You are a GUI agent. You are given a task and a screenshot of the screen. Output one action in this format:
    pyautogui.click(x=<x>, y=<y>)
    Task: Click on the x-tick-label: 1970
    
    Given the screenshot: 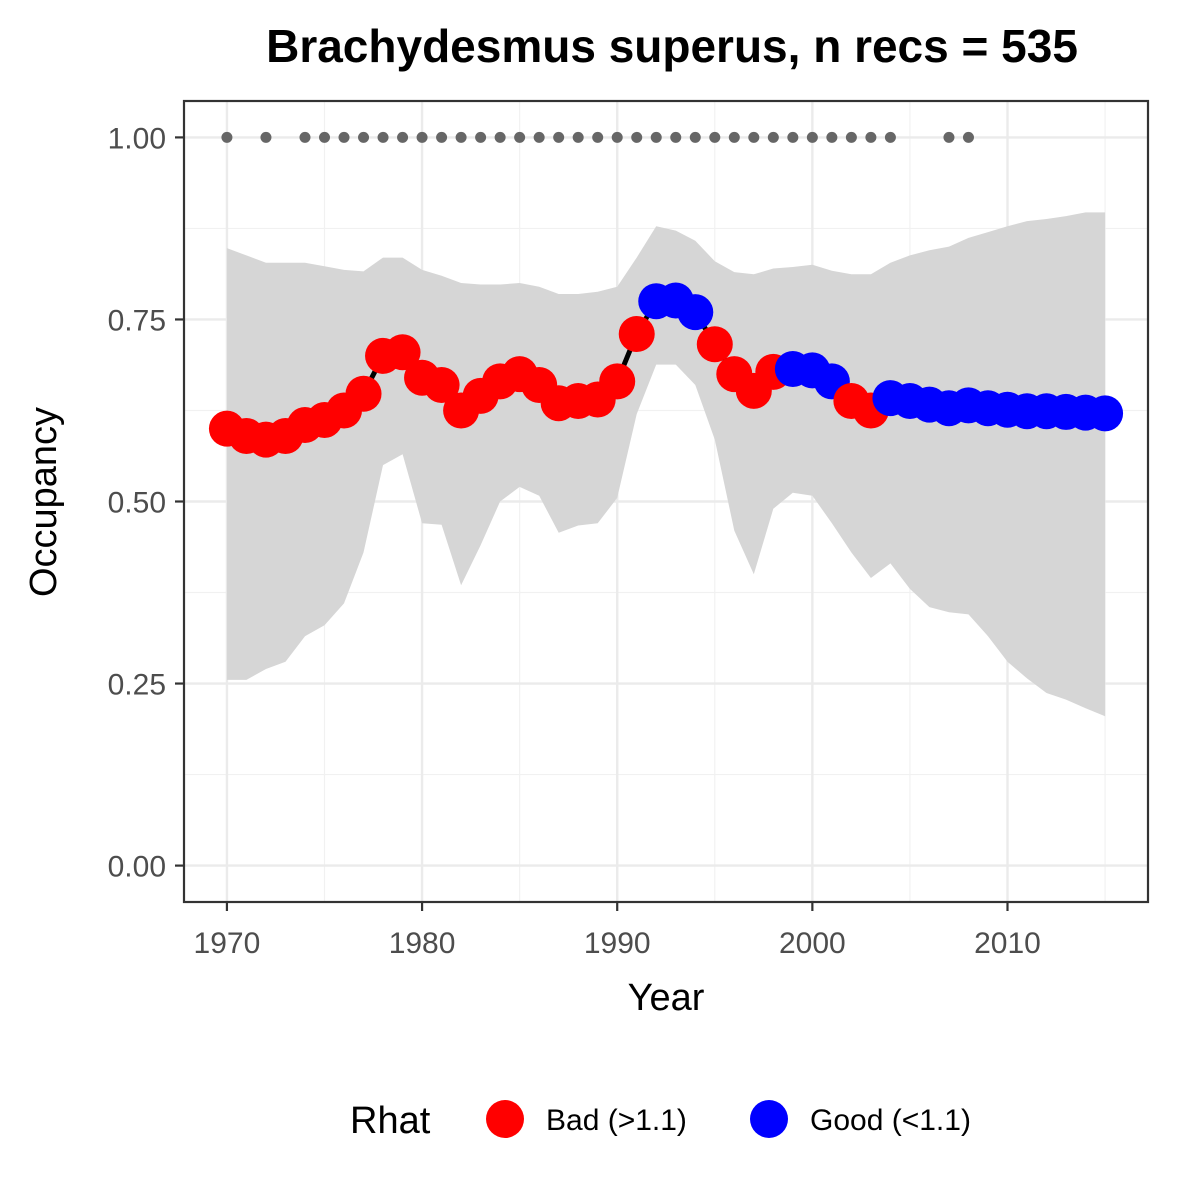 What is the action you would take?
    pyautogui.click(x=227, y=943)
    